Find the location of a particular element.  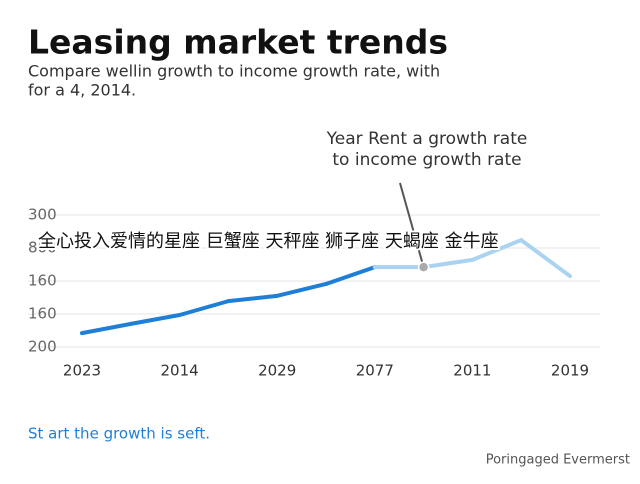

footnote: St art the growth is seft. is located at coordinates (119, 434).